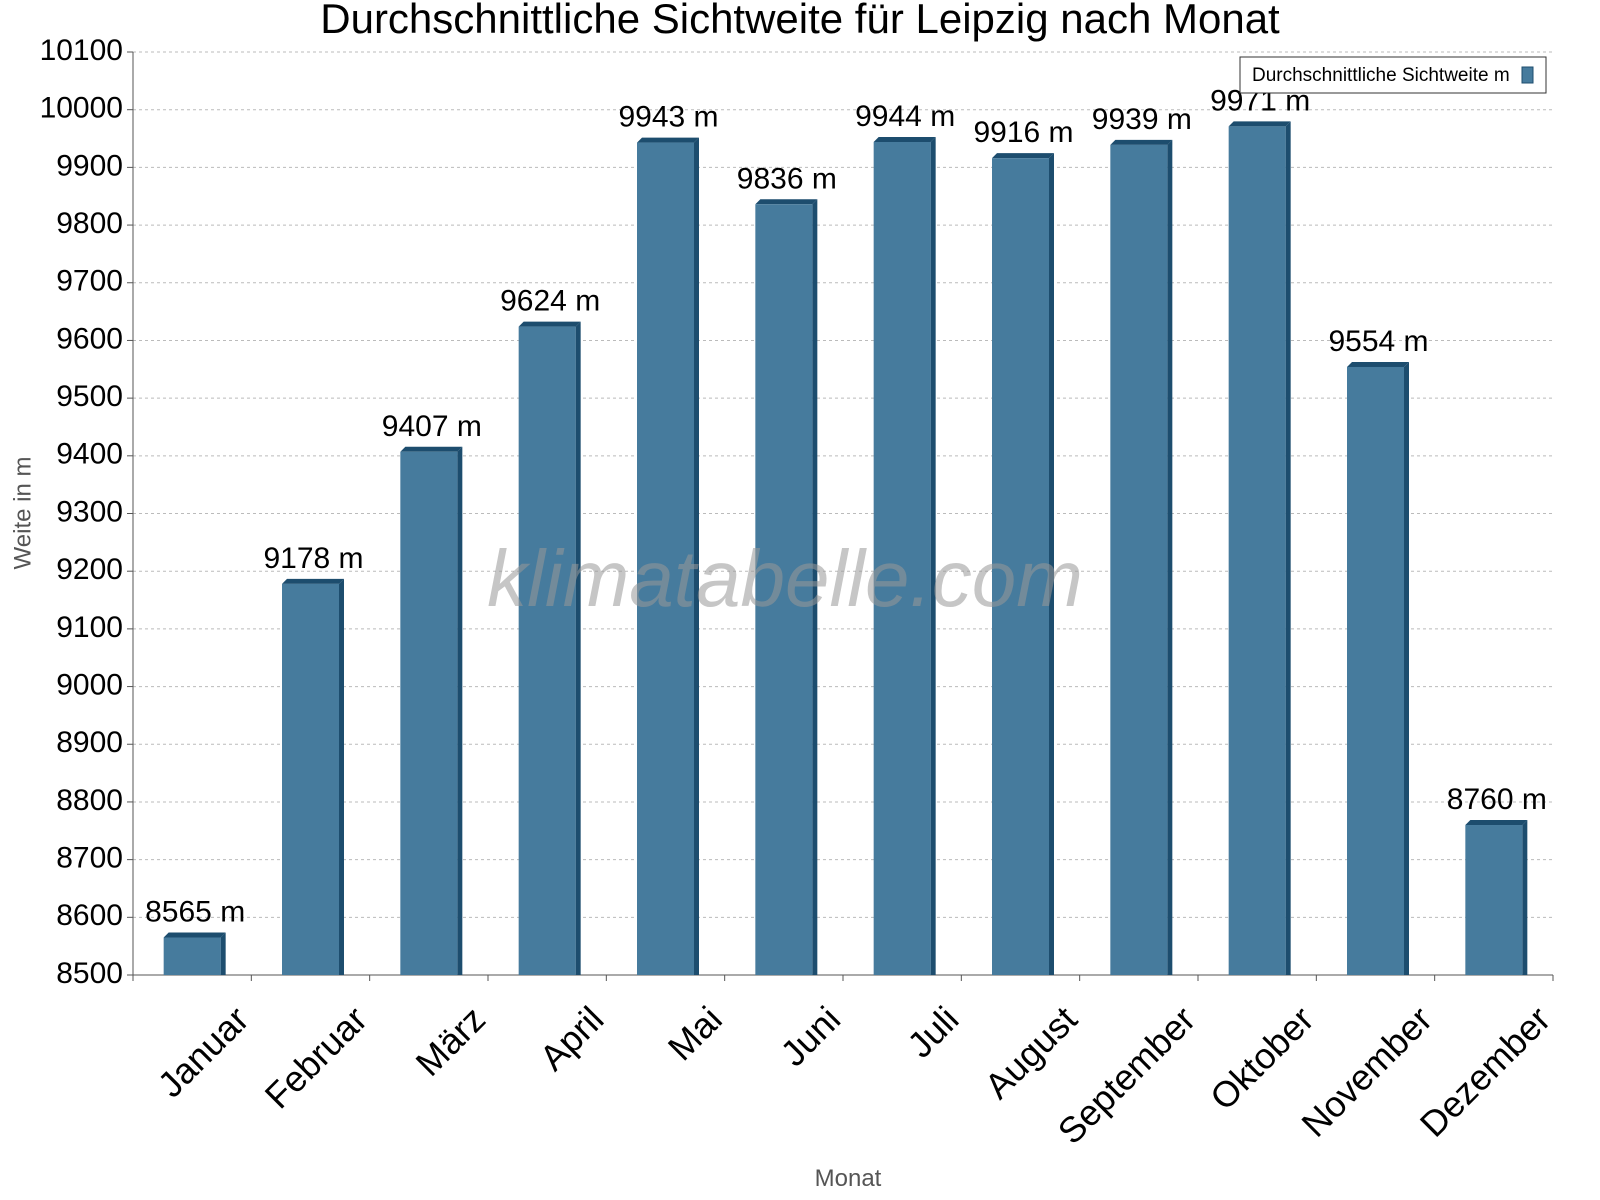  What do you see at coordinates (89, 858) in the screenshot?
I see `y-tick-label: 8700` at bounding box center [89, 858].